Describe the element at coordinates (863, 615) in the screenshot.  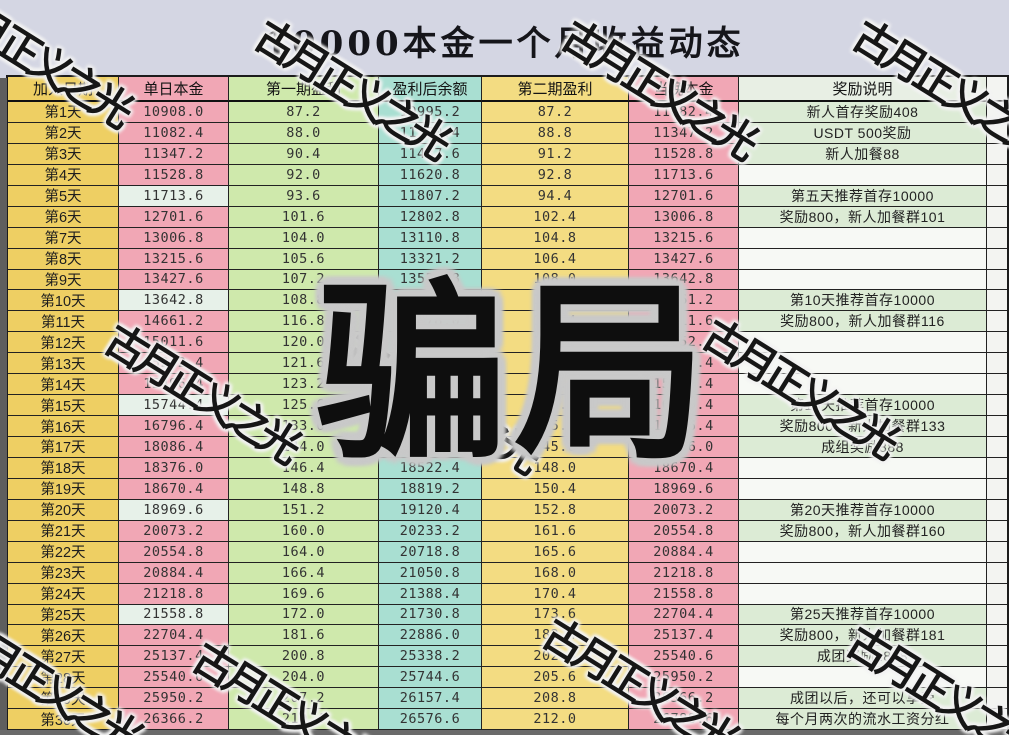
I see `cell-reward: 第25天推荐首存10000` at that location.